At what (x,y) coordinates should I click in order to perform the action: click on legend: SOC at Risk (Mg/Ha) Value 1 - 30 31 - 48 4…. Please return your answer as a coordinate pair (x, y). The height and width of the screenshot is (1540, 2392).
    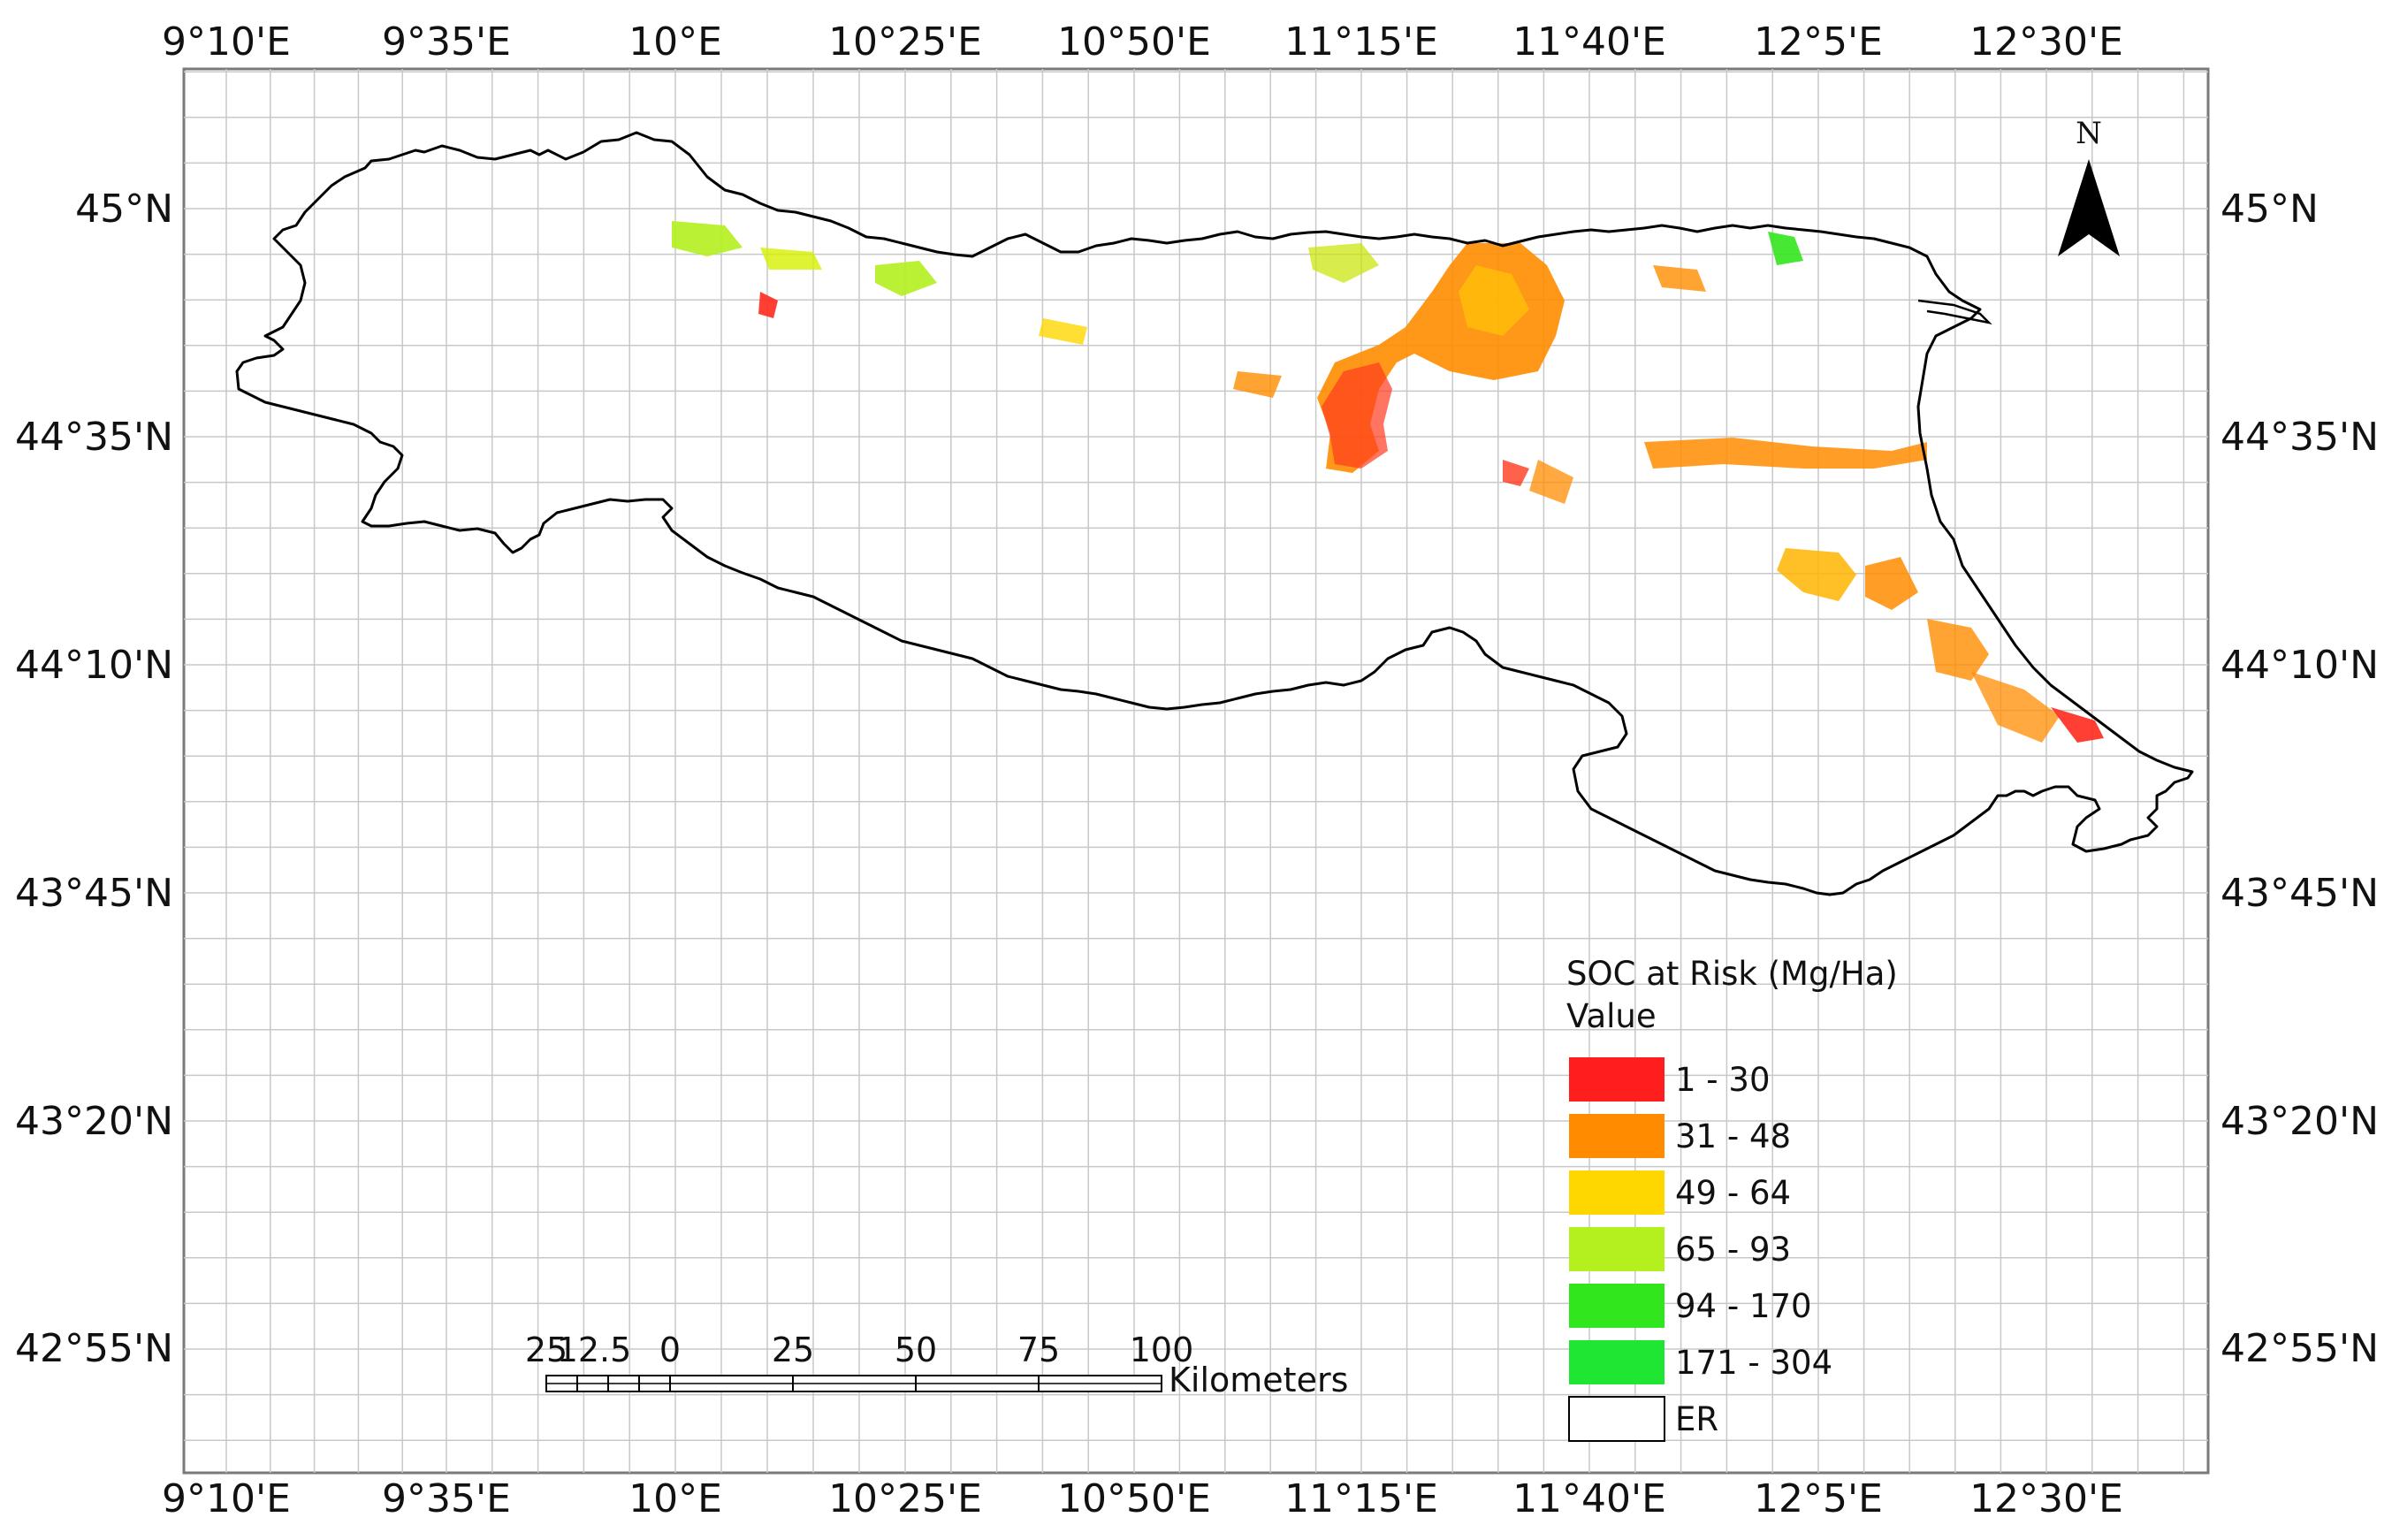
    Looking at the image, I should click on (1732, 1199).